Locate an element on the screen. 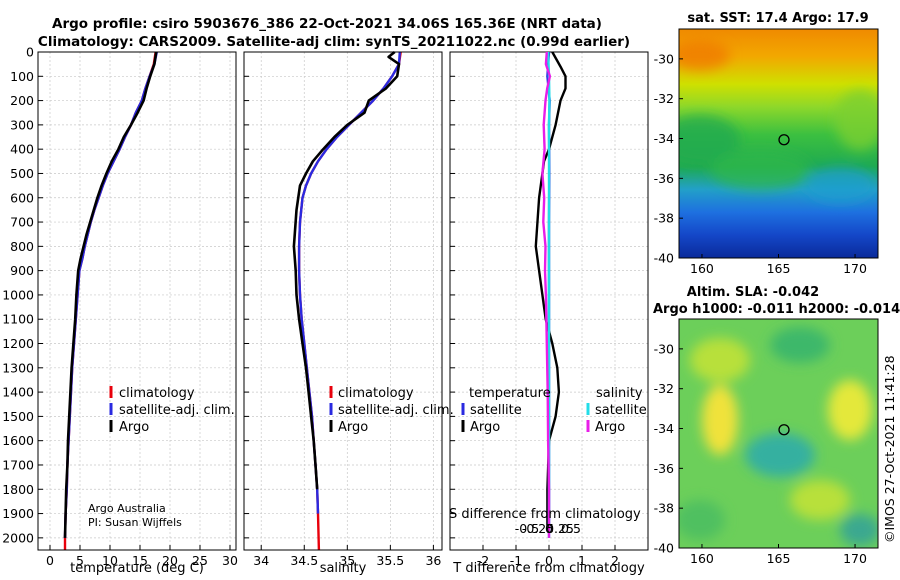 The width and height of the screenshot is (900, 580). x-tick-label: 5 is located at coordinates (80, 560).